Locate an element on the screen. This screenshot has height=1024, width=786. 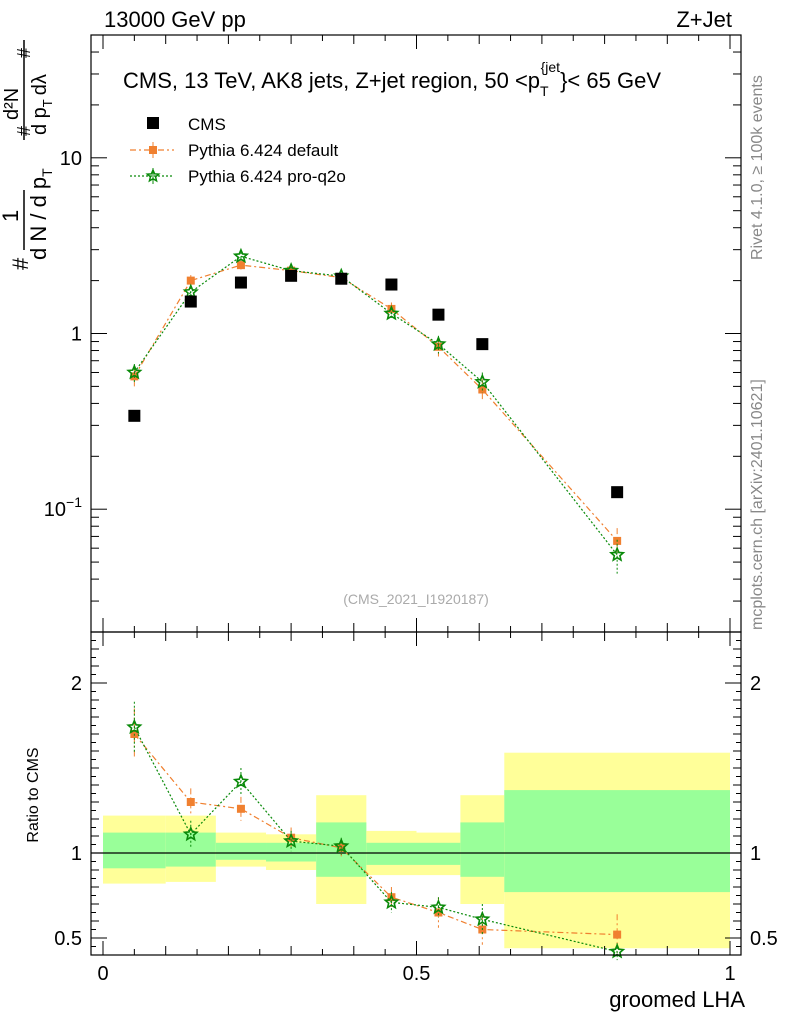
main-ytick-label-base-0: 10 is located at coordinates (55, 510).